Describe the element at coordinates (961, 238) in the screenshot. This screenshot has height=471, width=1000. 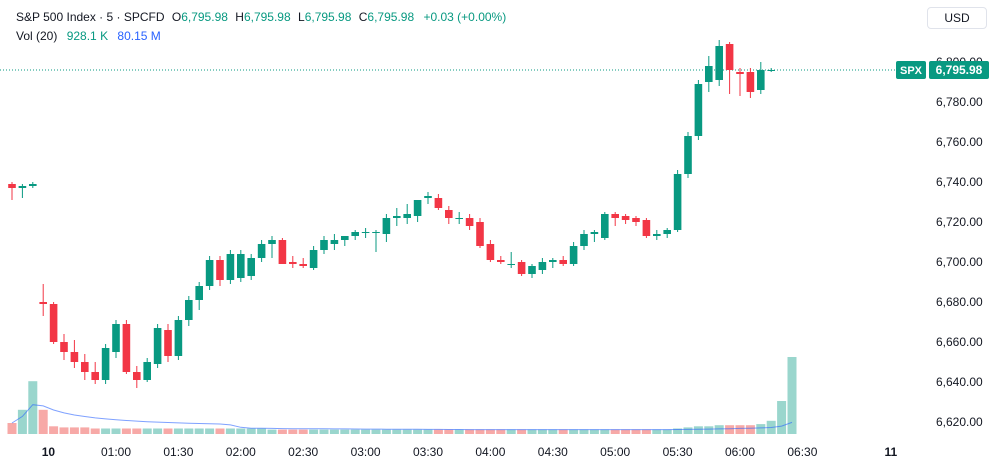
I see `price-axis` at that location.